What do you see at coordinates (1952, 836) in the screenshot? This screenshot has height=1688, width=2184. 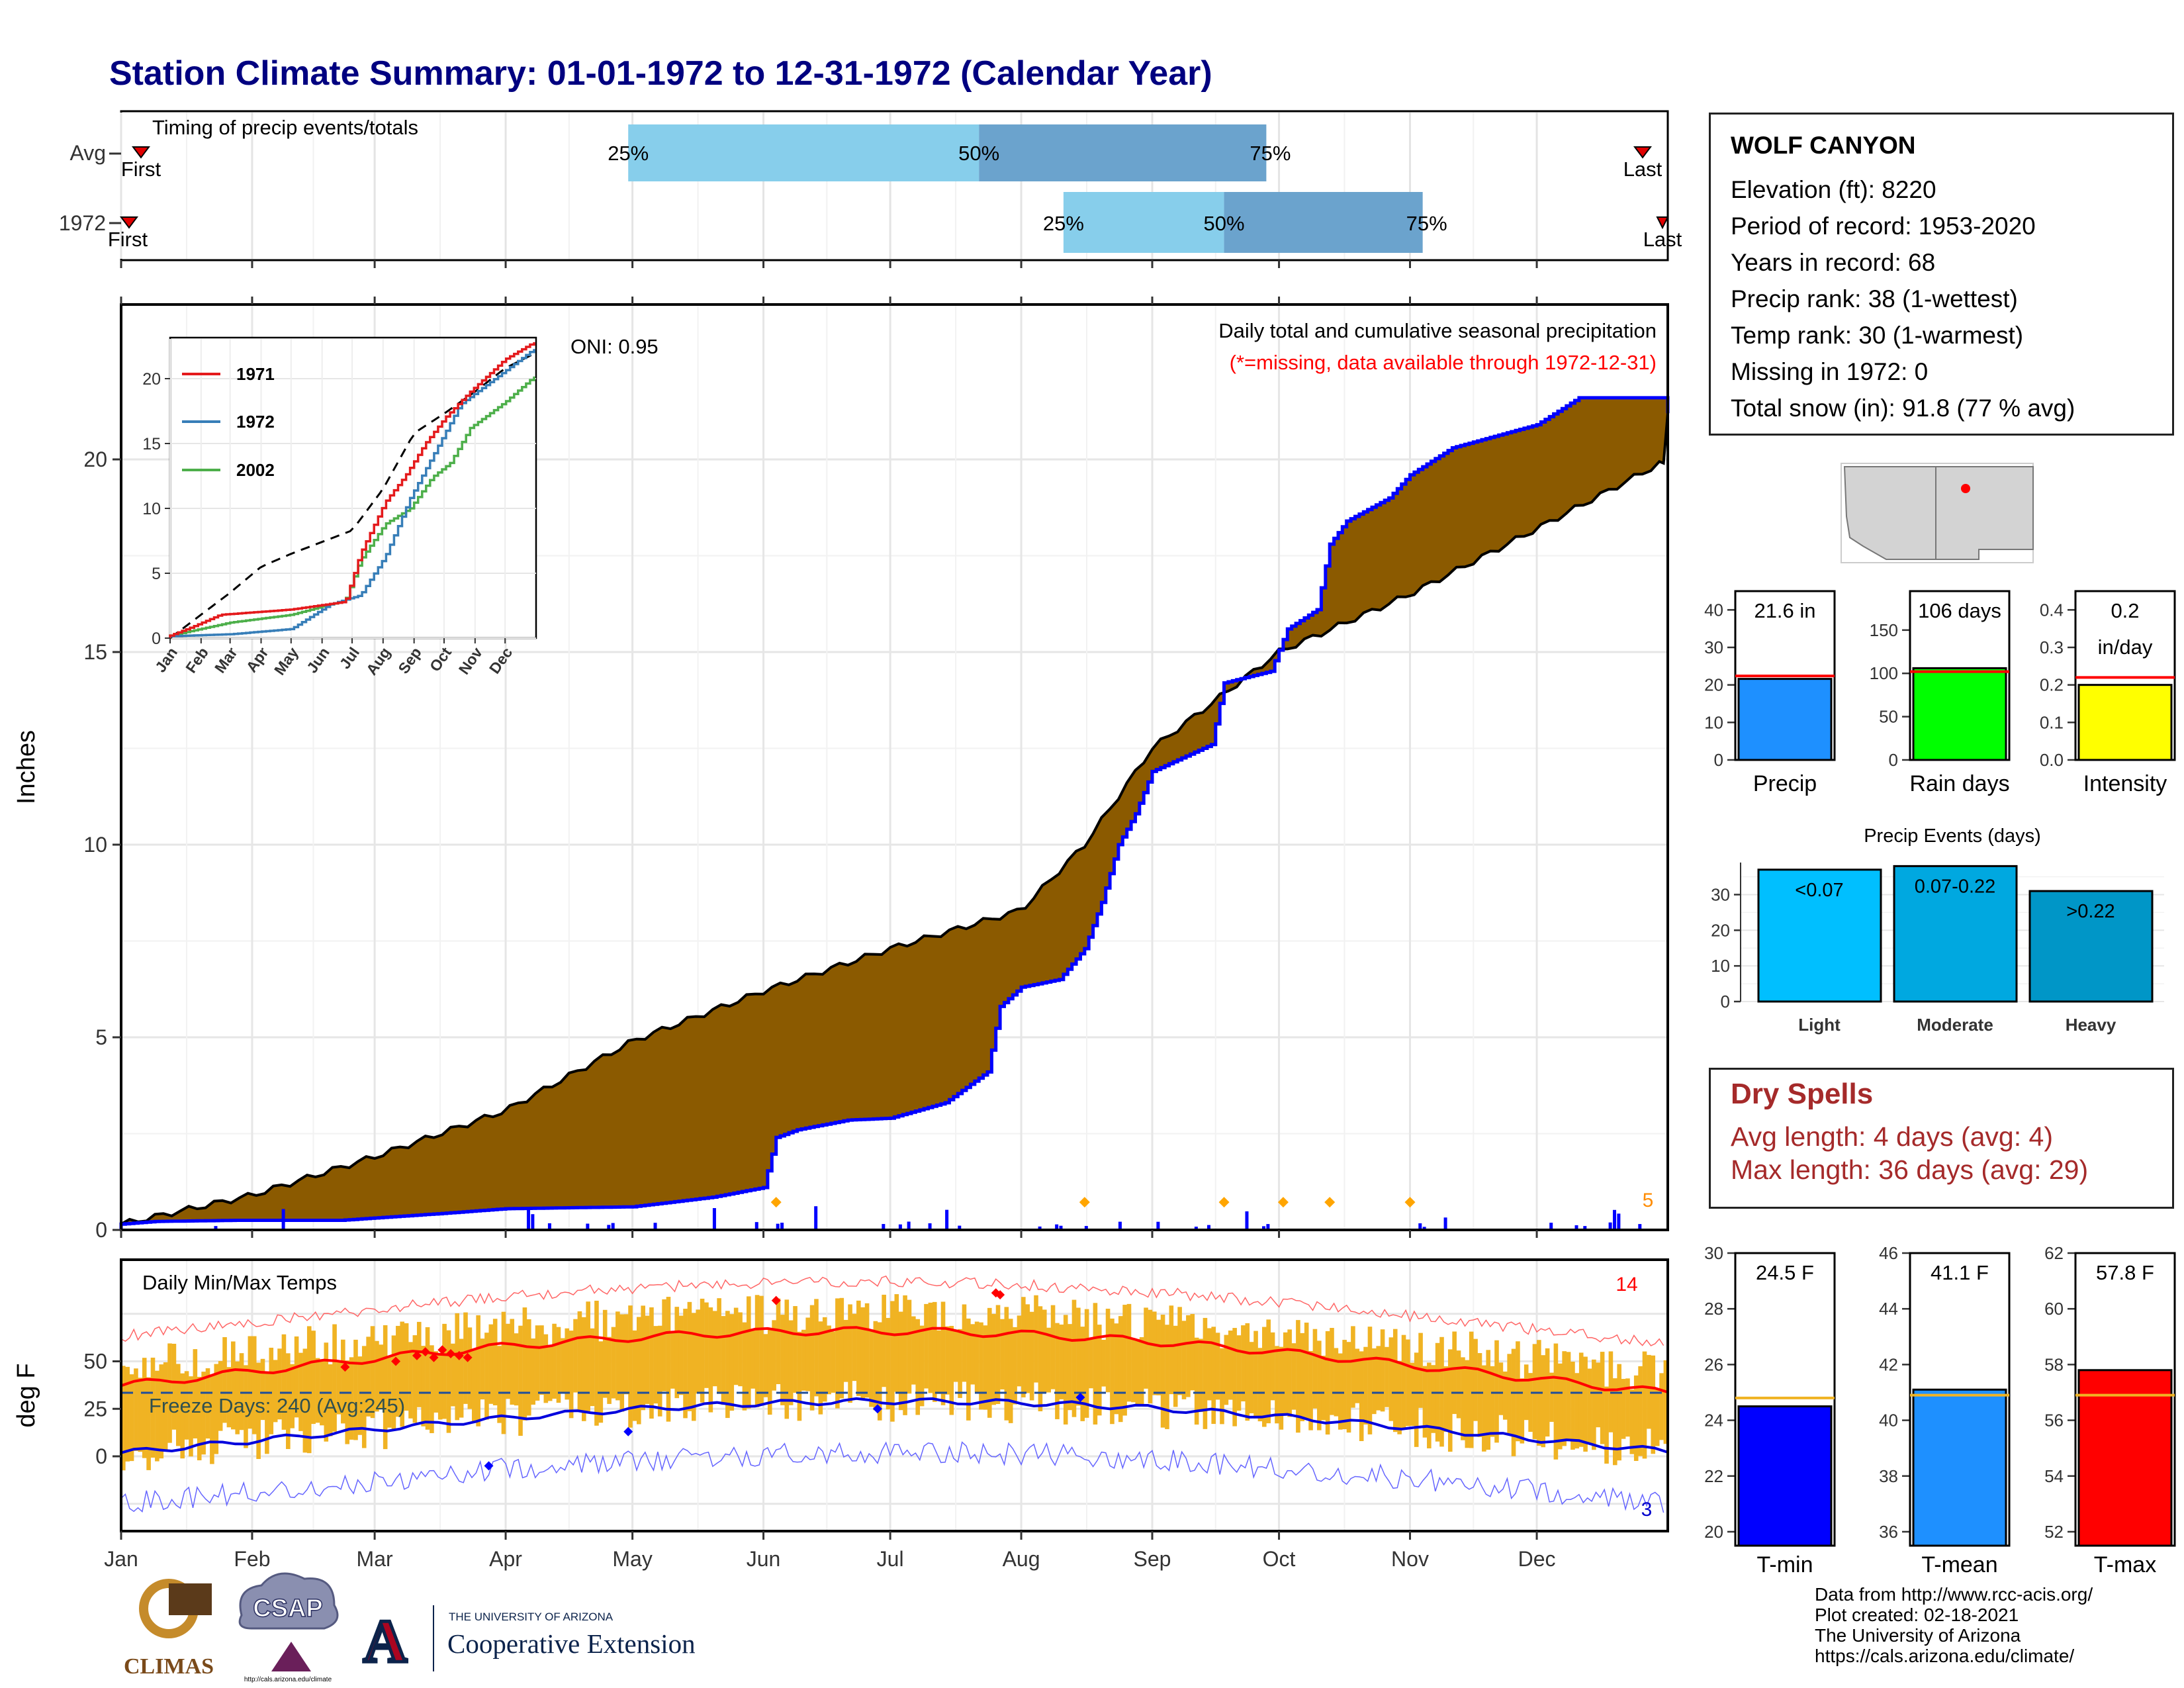 I see `precip-events-title: Precip Events (days)` at bounding box center [1952, 836].